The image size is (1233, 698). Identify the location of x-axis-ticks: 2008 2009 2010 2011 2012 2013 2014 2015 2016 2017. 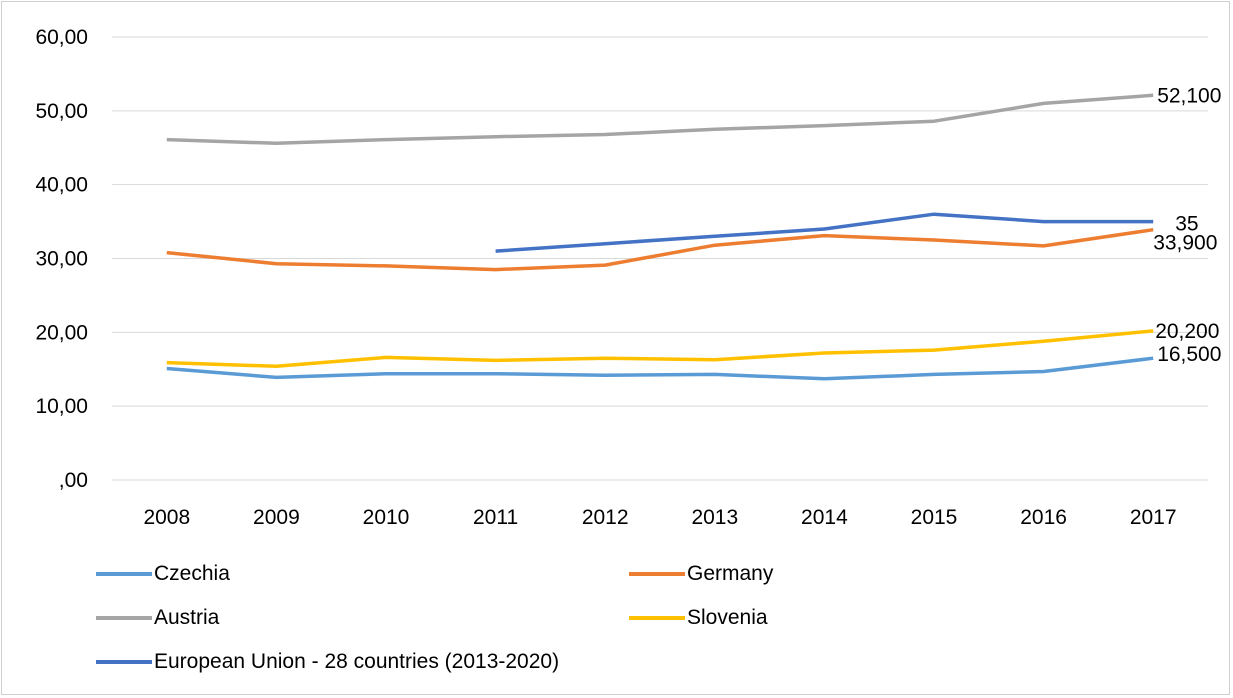
(659, 517).